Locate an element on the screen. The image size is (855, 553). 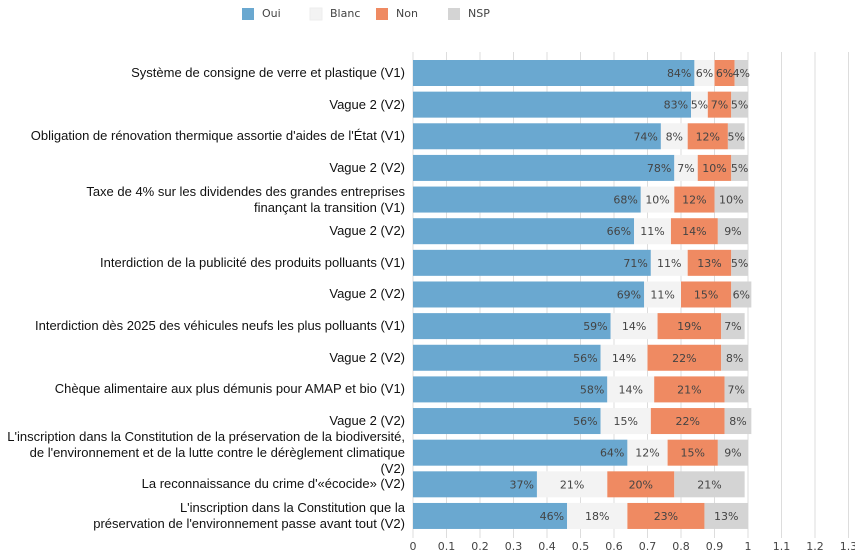
value-label: 83% is located at coordinates (676, 105).